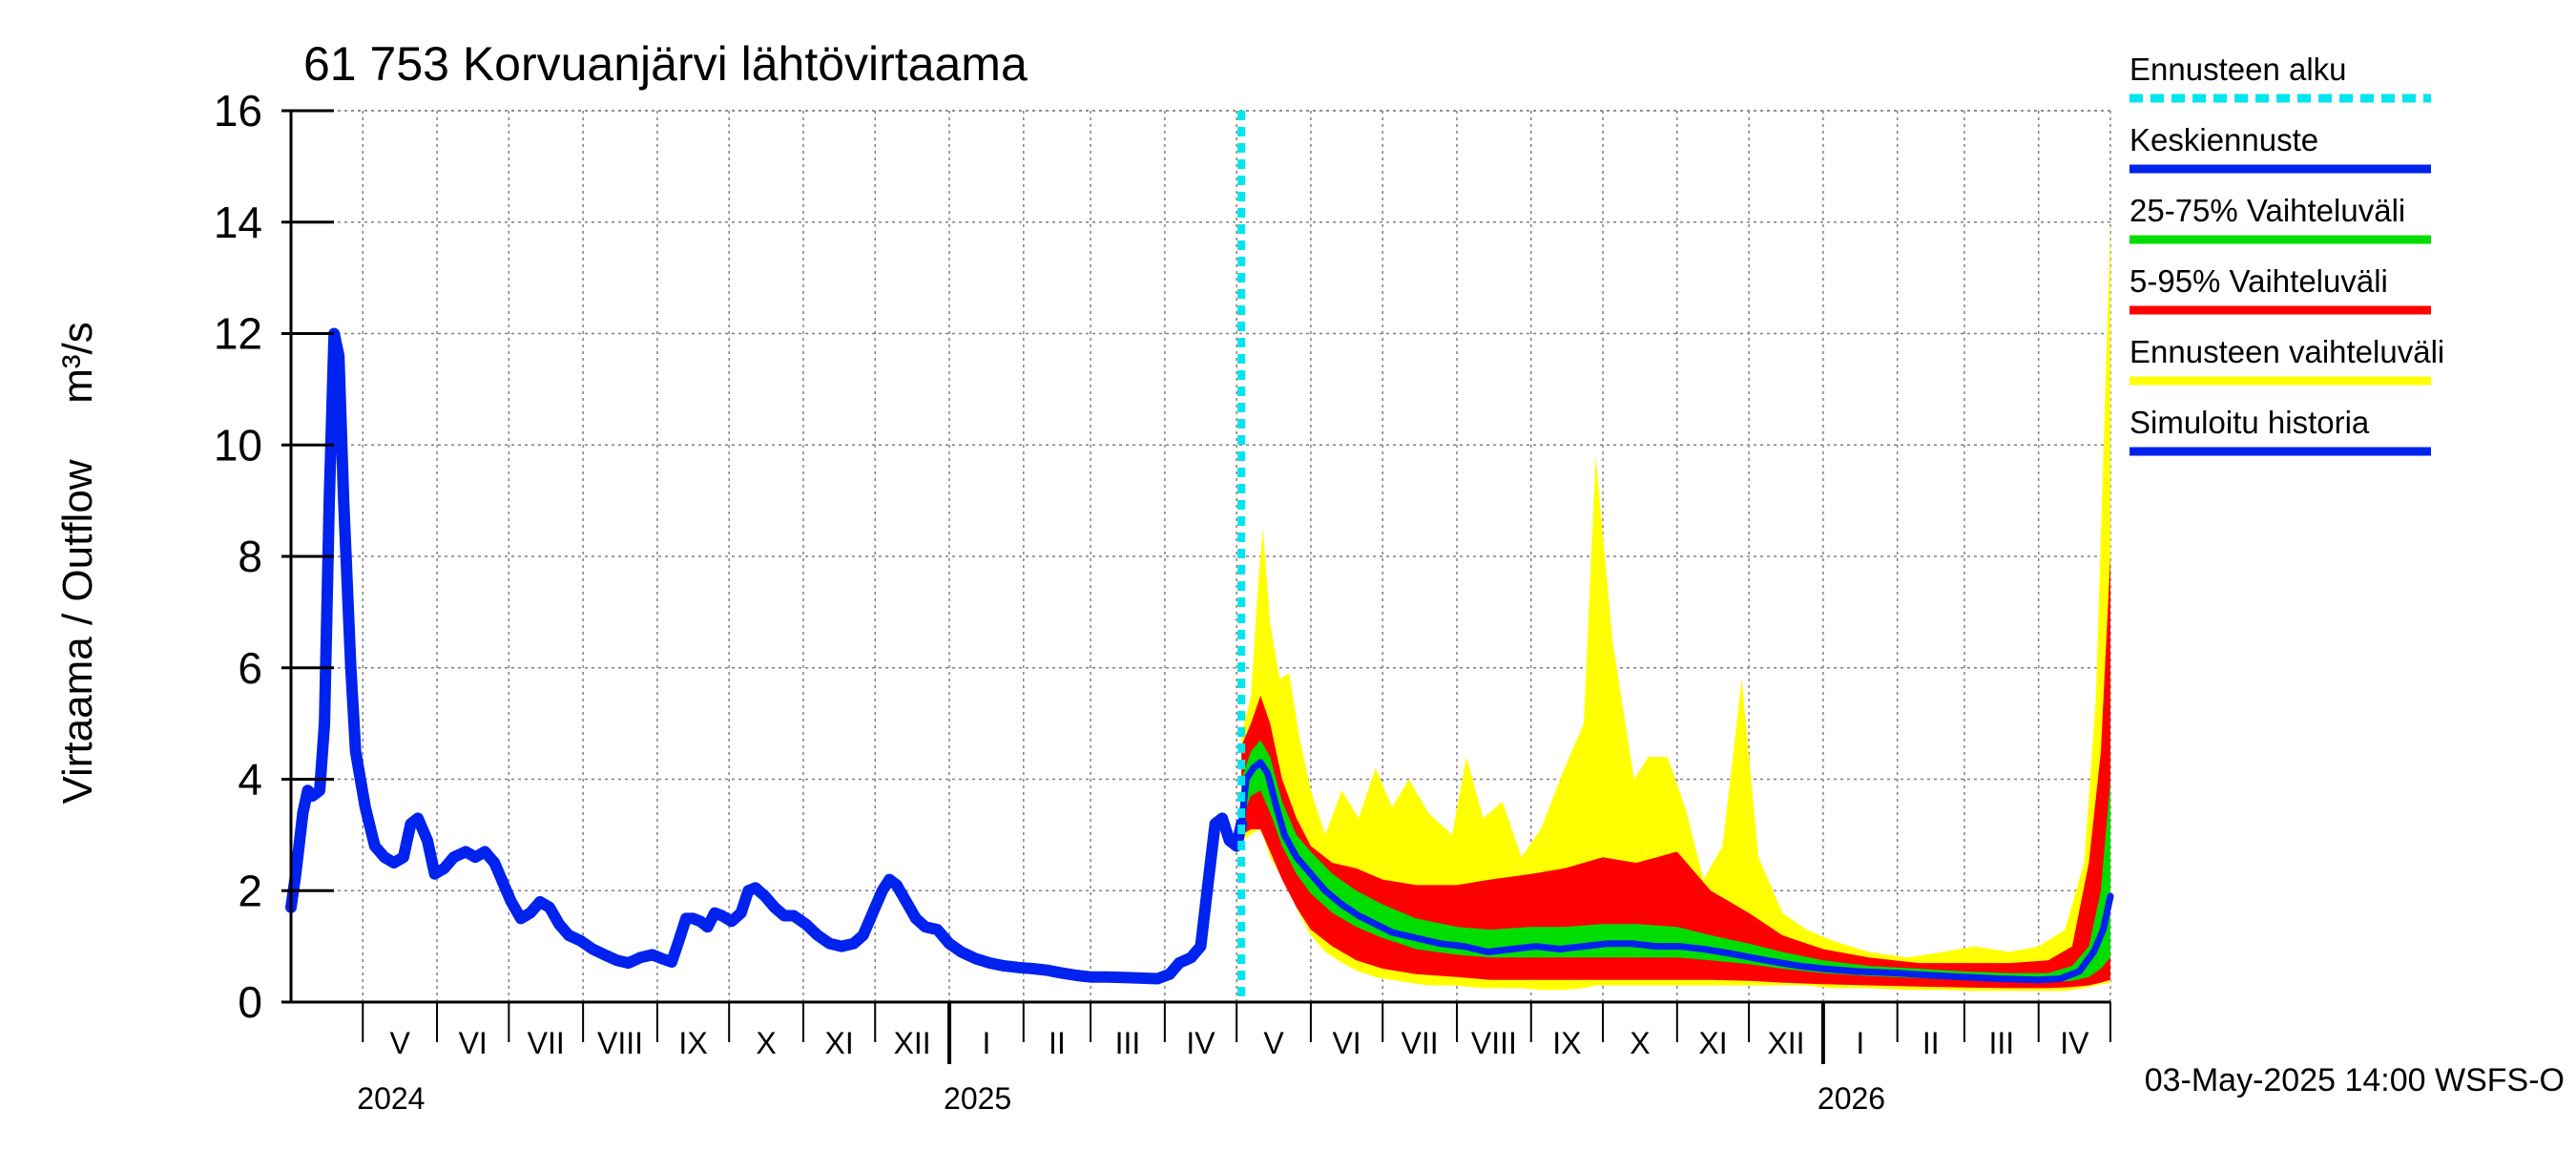 This screenshot has height=1150, width=2576. What do you see at coordinates (250, 890) in the screenshot?
I see `y-tick-label: 2` at bounding box center [250, 890].